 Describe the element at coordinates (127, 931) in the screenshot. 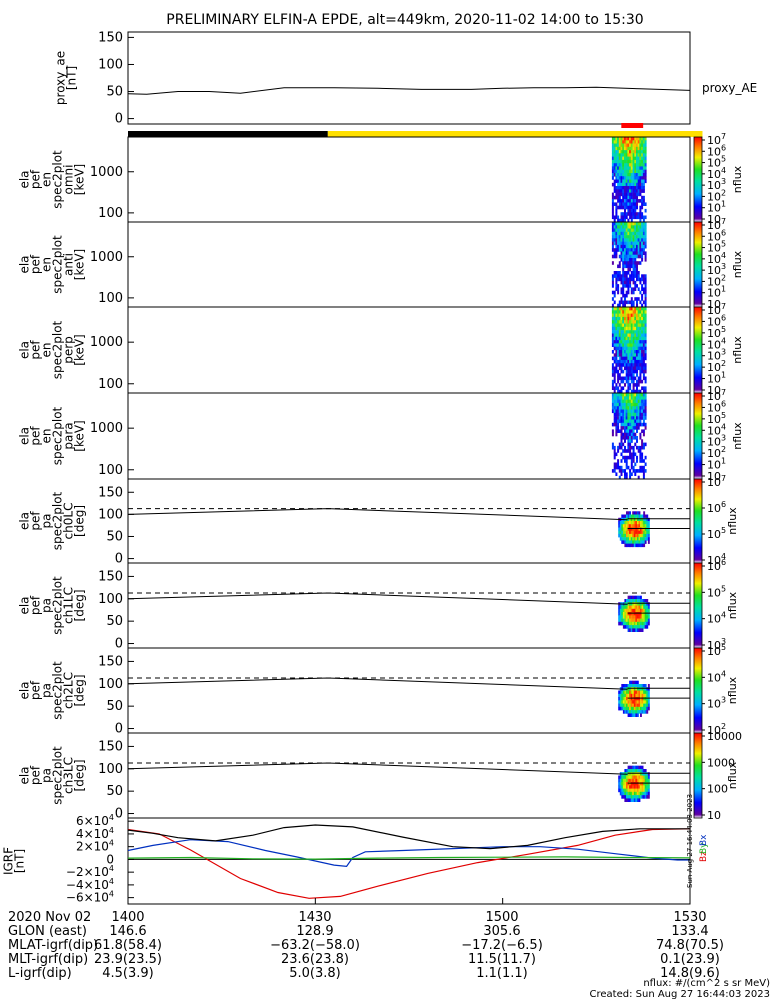

I see `ephemeris-1400-glon: 146.6` at that location.